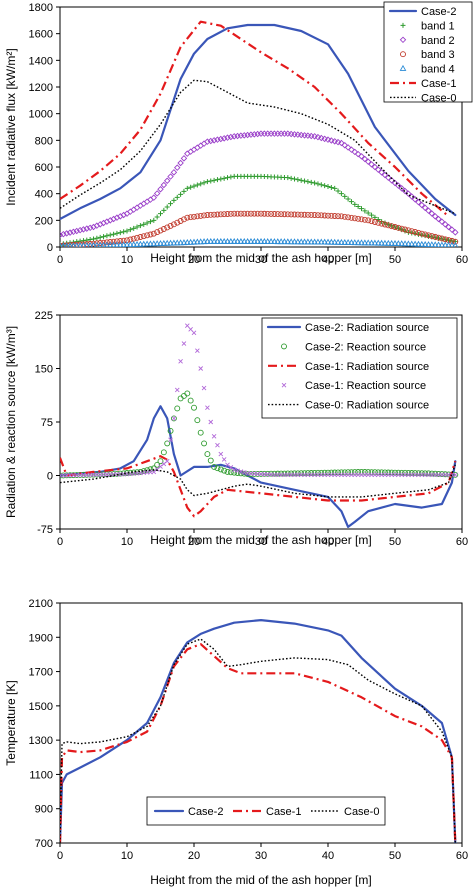 The image size is (474, 889). Describe the element at coordinates (44, 141) in the screenshot. I see `y-tick-label: 800` at that location.